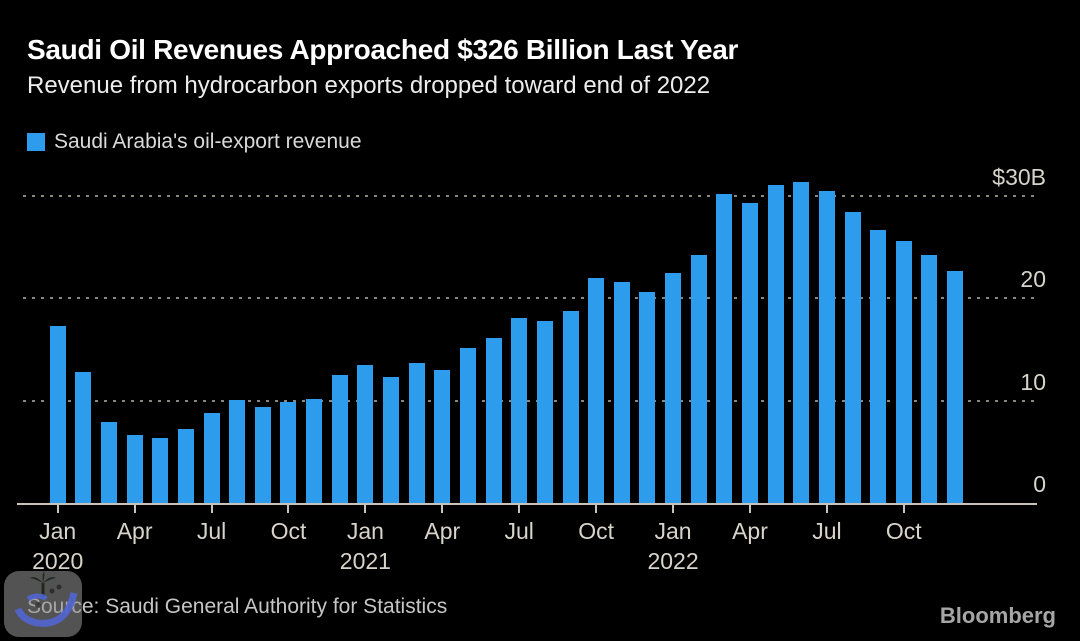 Image resolution: width=1080 pixels, height=641 pixels. What do you see at coordinates (1033, 381) in the screenshot?
I see `y-axis-label: 10` at bounding box center [1033, 381].